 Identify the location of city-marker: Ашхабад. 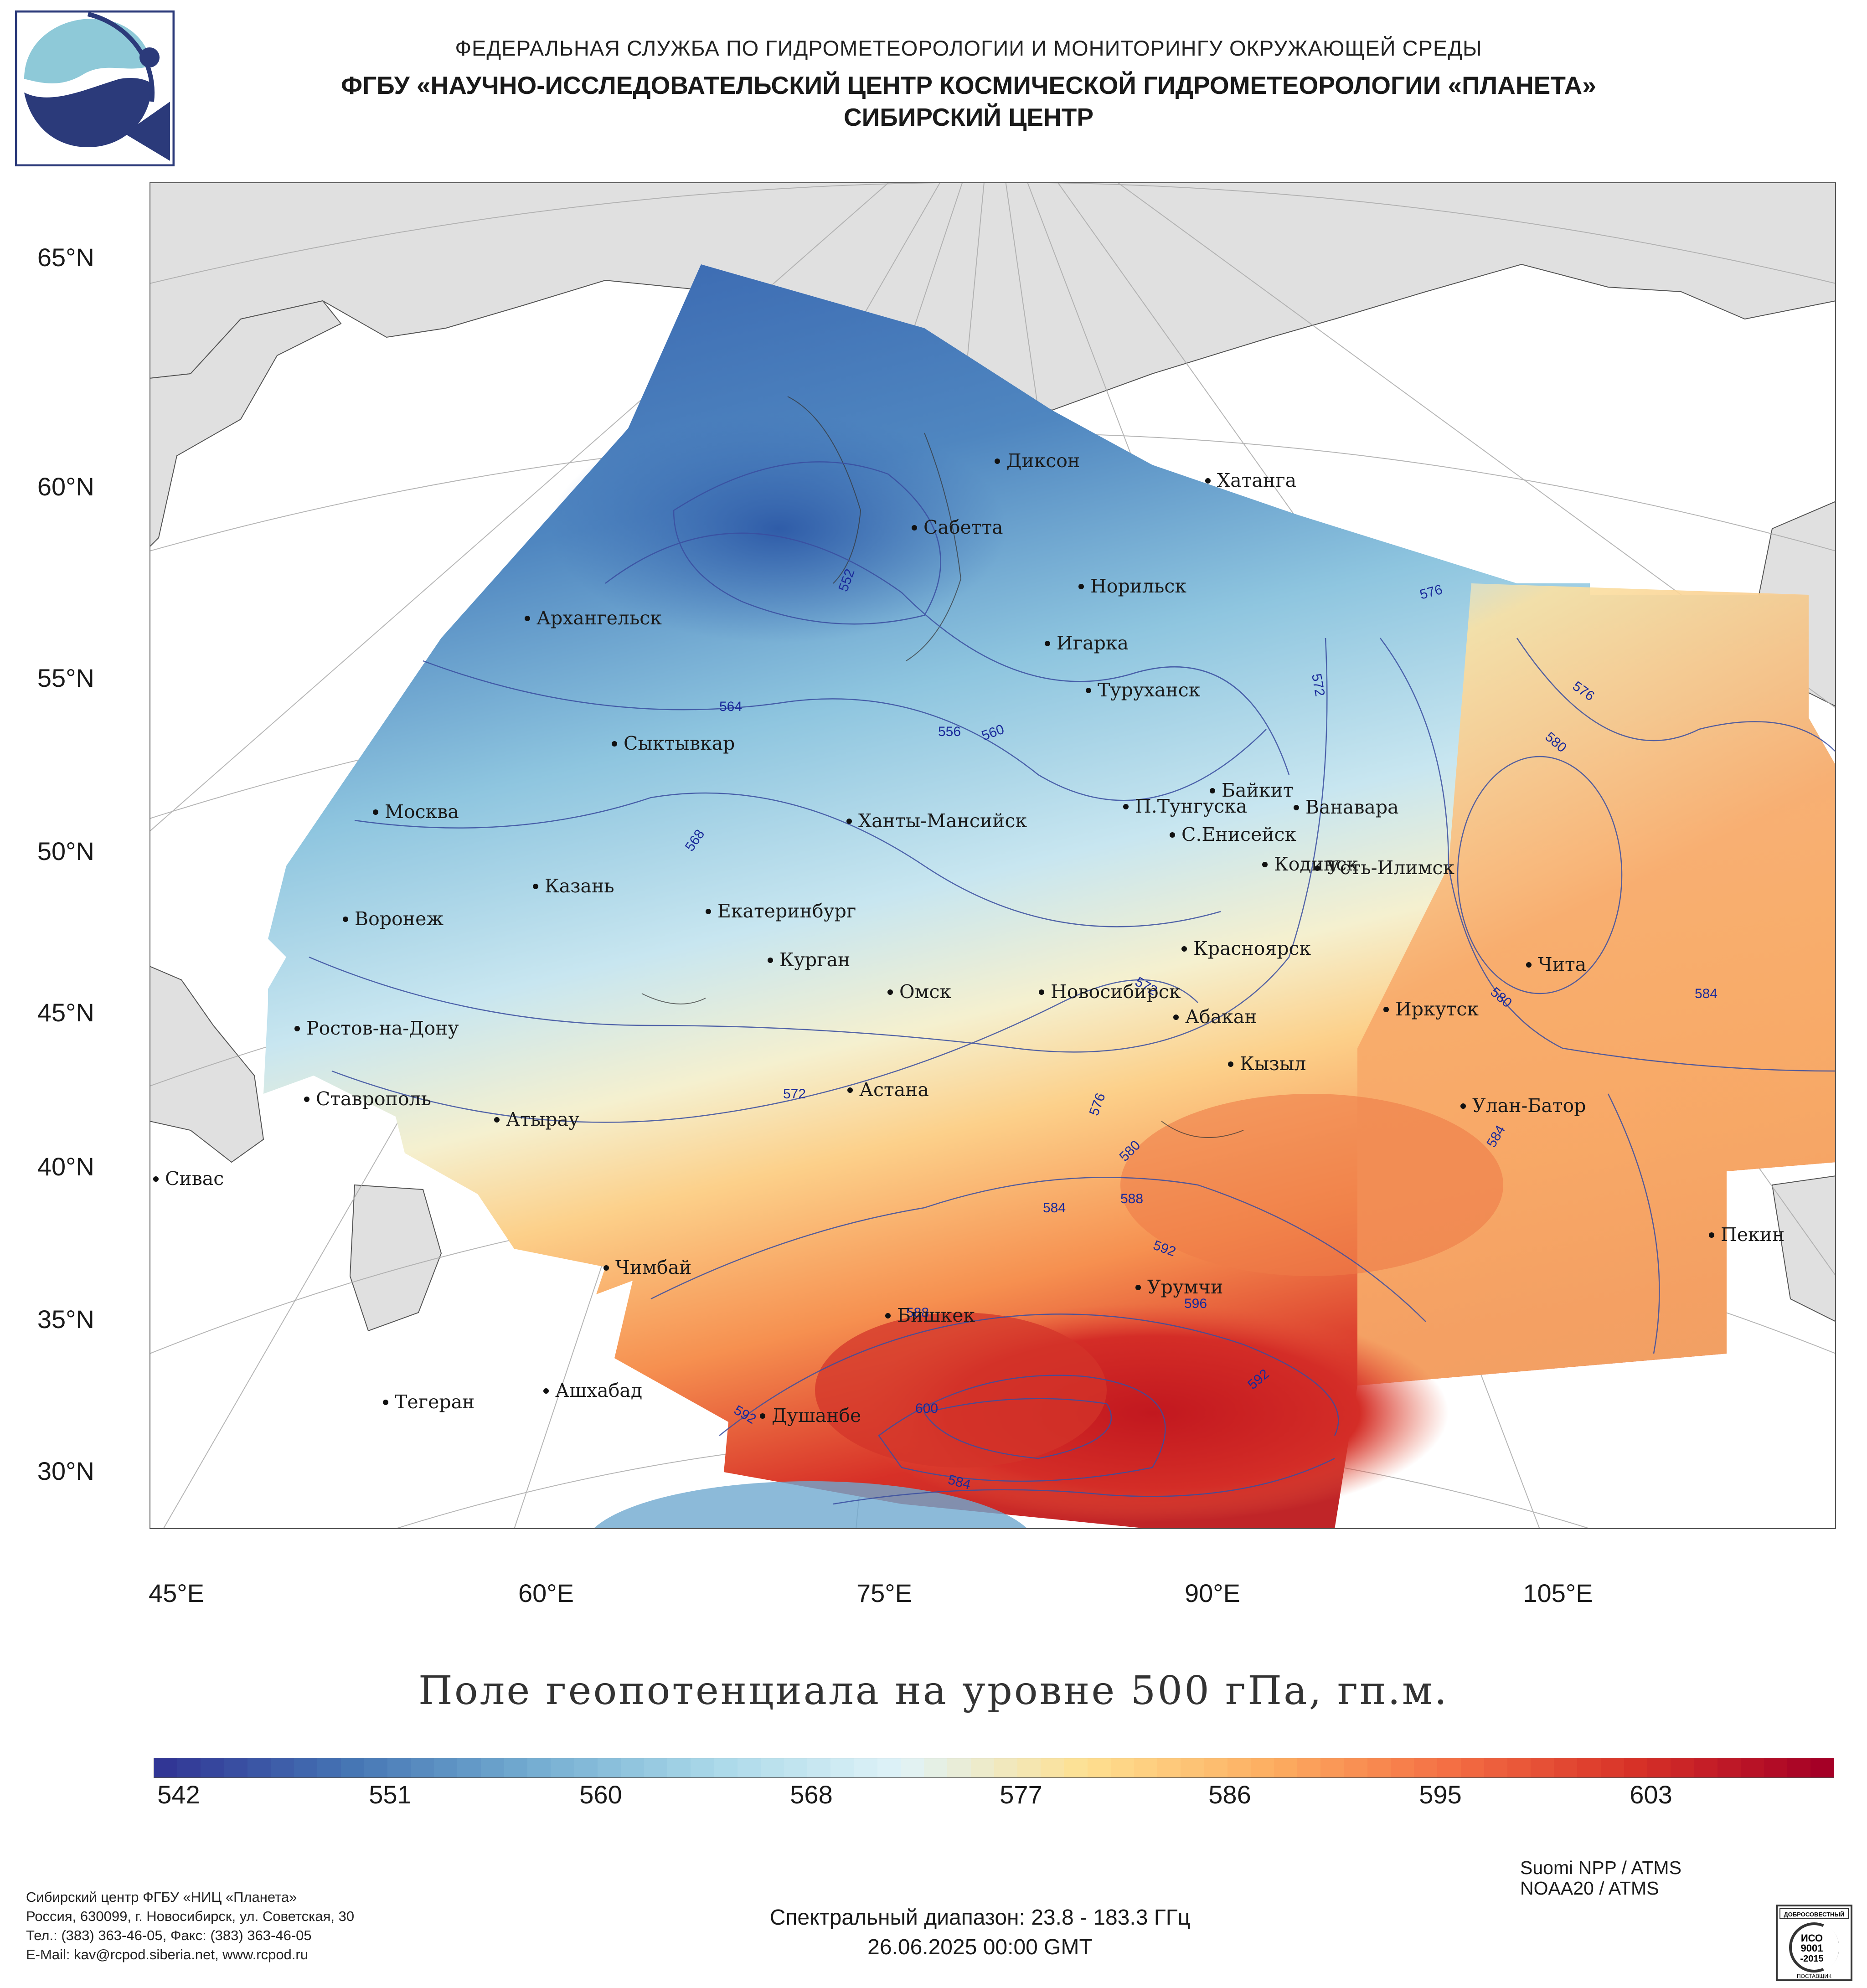
(592, 1391).